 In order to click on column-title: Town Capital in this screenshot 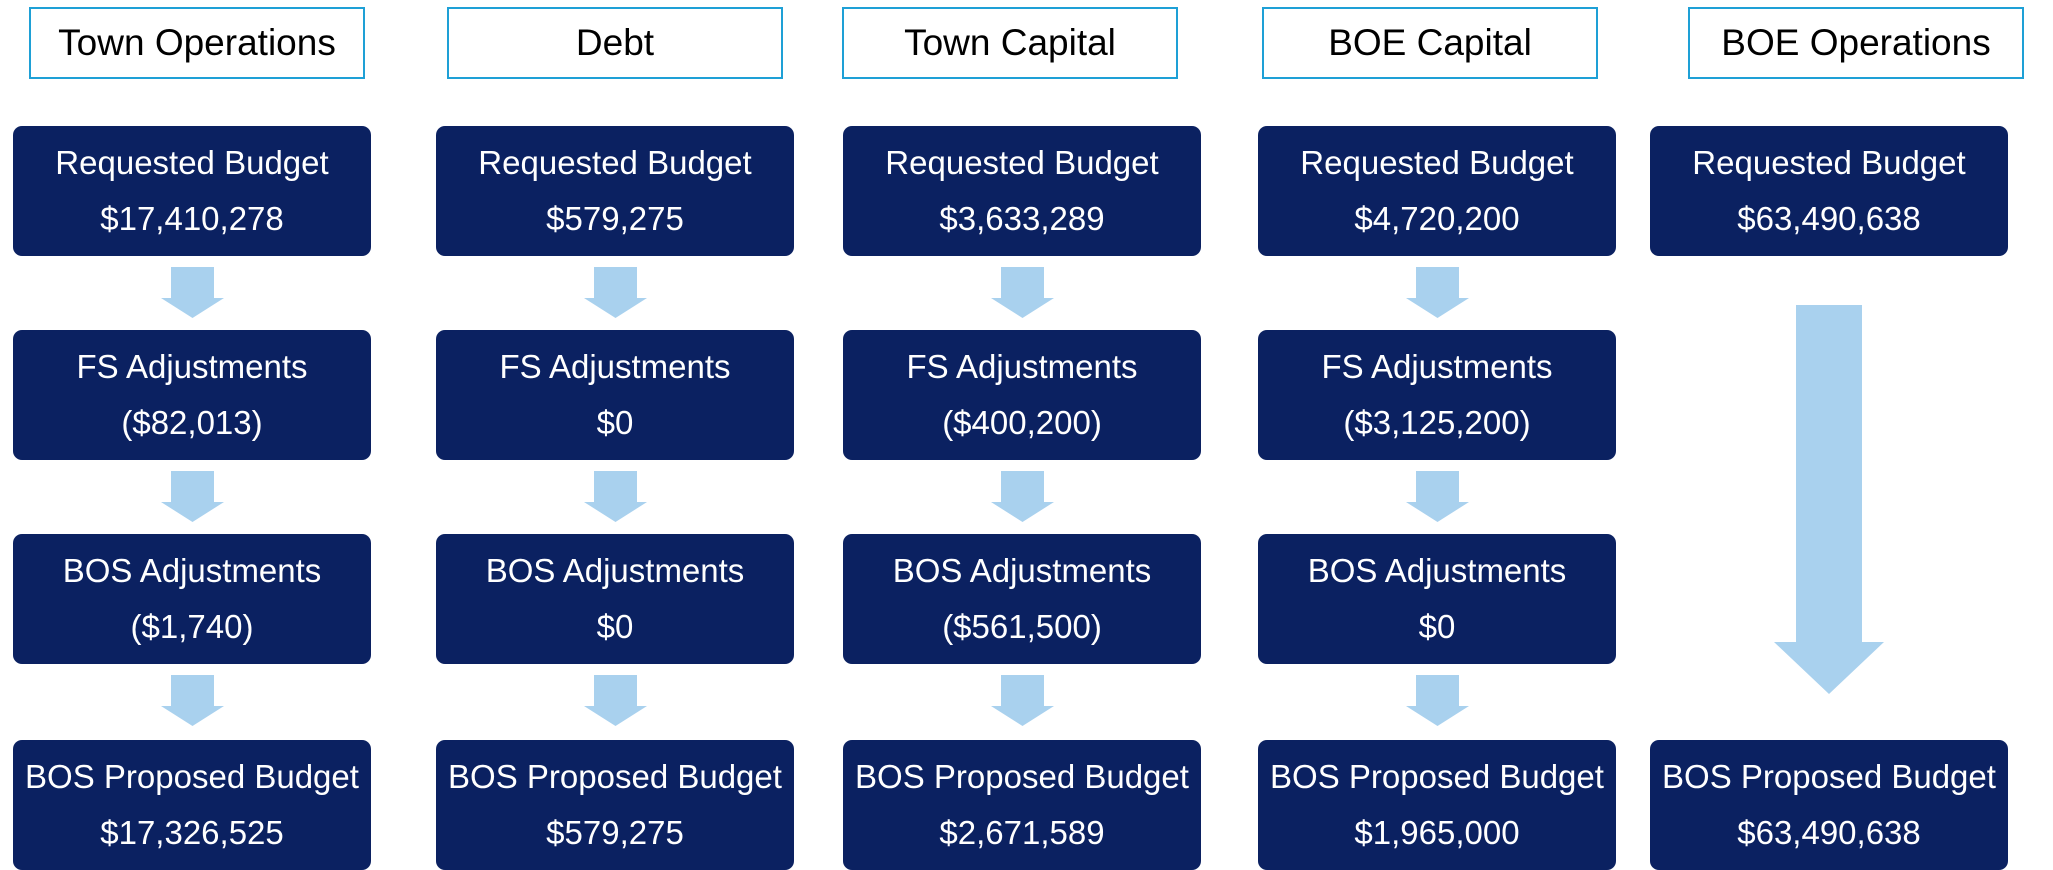, I will do `click(1010, 43)`.